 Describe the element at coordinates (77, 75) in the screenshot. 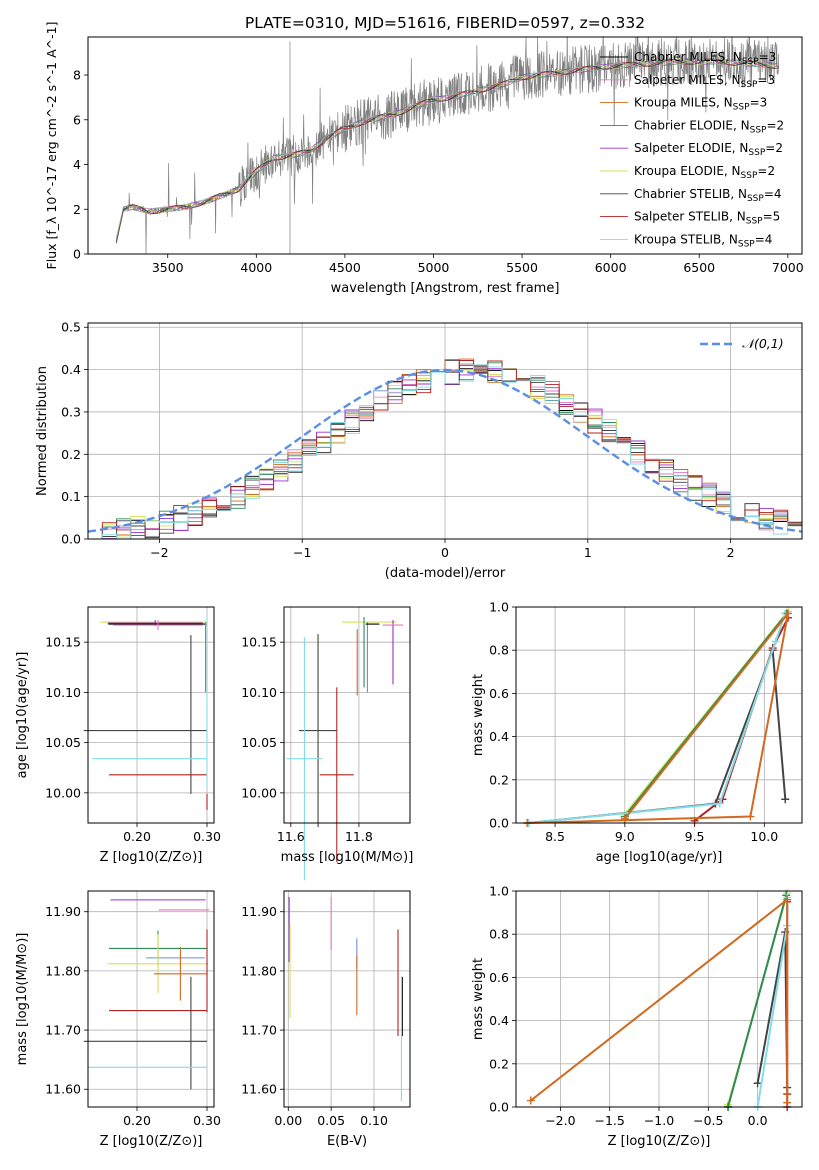

I see `y-tick-label: 8` at that location.